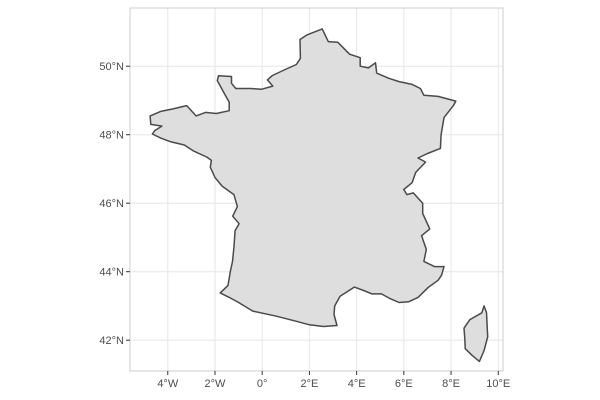 The width and height of the screenshot is (600, 400). I want to click on y-tick-label: 50°N, so click(111, 67).